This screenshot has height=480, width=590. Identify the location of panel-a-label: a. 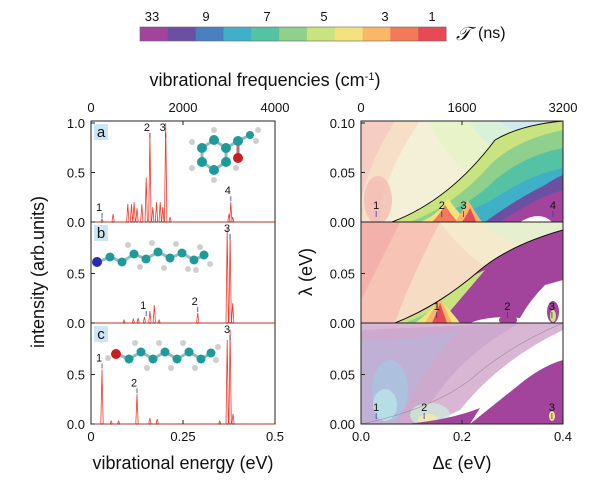
(101, 132).